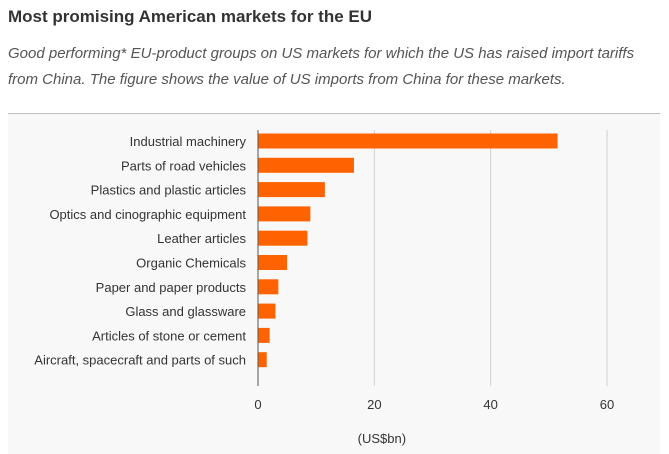 Image resolution: width=669 pixels, height=454 pixels. Describe the element at coordinates (140, 360) in the screenshot. I see `category-label: Aircraft, spacecraft and parts of such` at that location.